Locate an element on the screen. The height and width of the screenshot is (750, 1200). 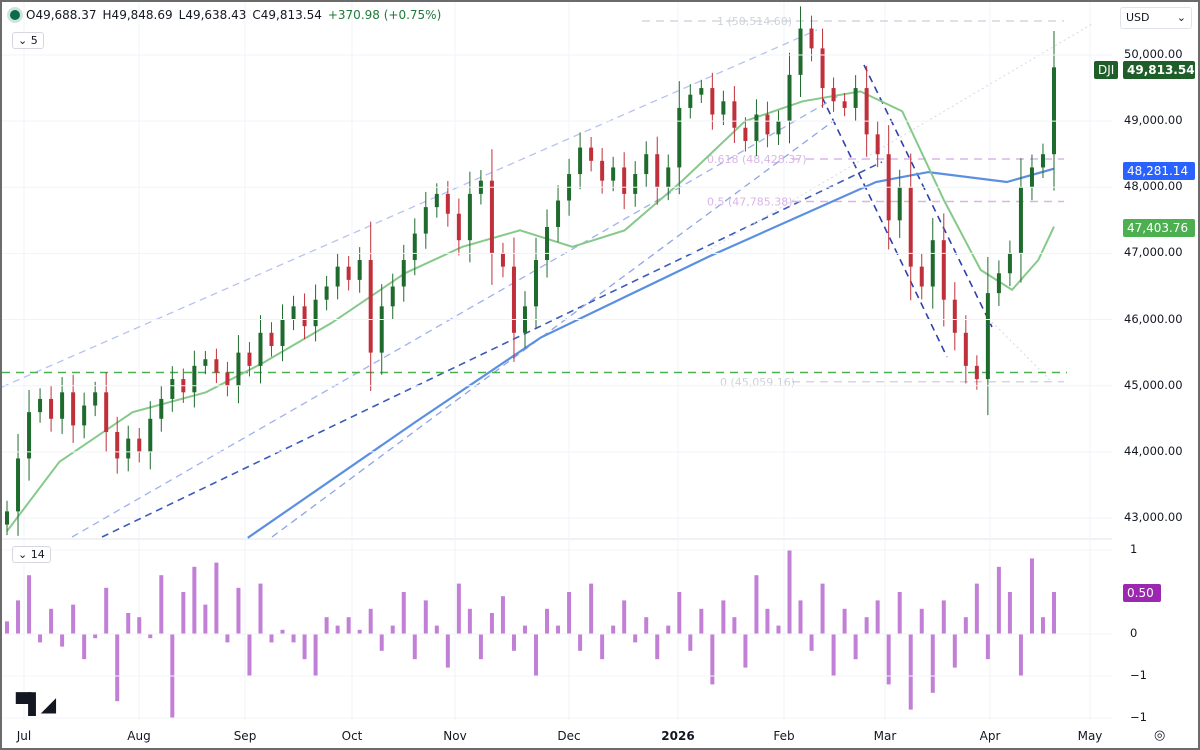
legend-open: O49,688.37 is located at coordinates (61, 15).